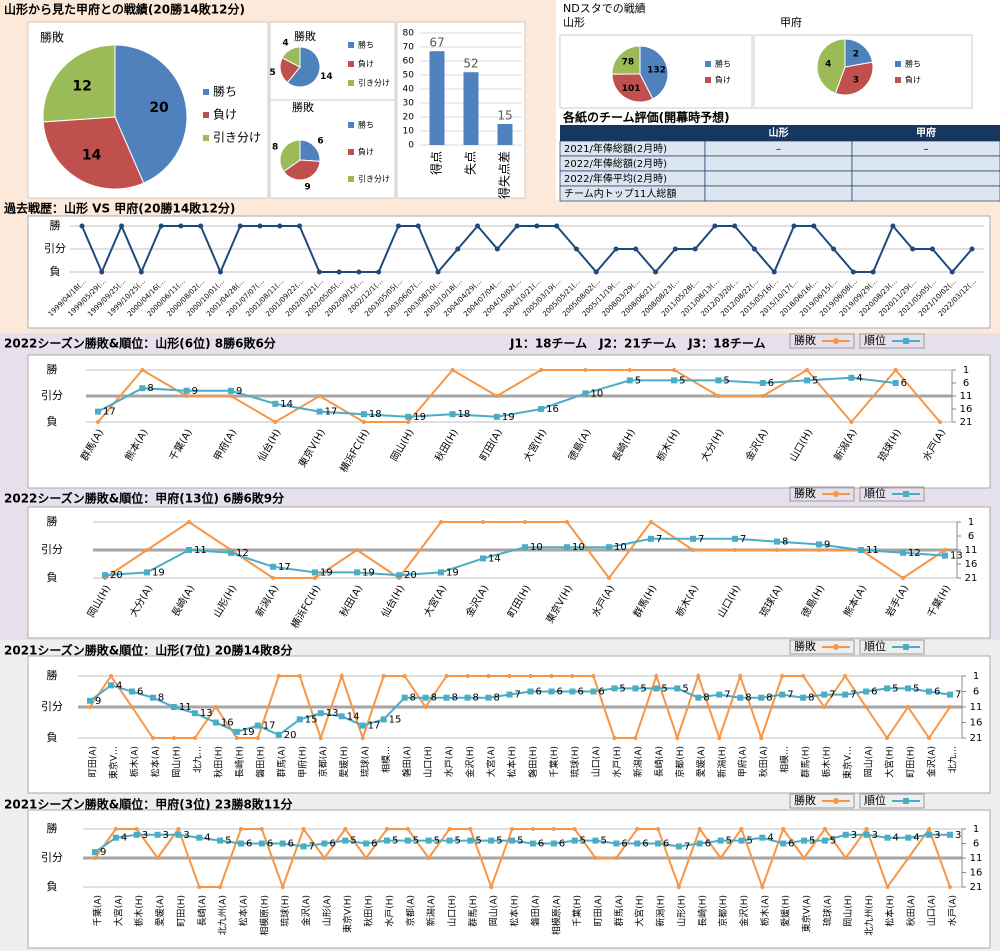 The image size is (1000, 951). I want to click on data-label: 17, so click(269, 726).